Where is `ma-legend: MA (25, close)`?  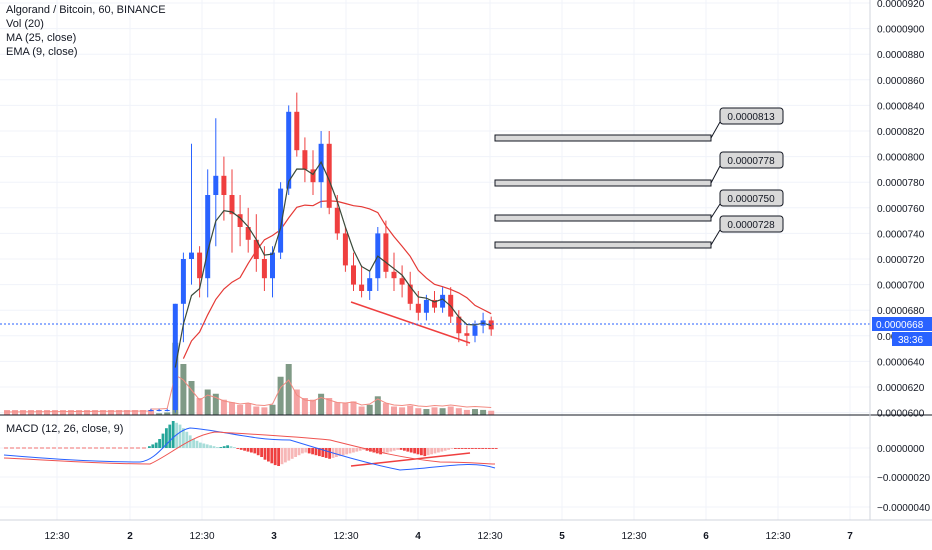
ma-legend: MA (25, close) is located at coordinates (41, 38).